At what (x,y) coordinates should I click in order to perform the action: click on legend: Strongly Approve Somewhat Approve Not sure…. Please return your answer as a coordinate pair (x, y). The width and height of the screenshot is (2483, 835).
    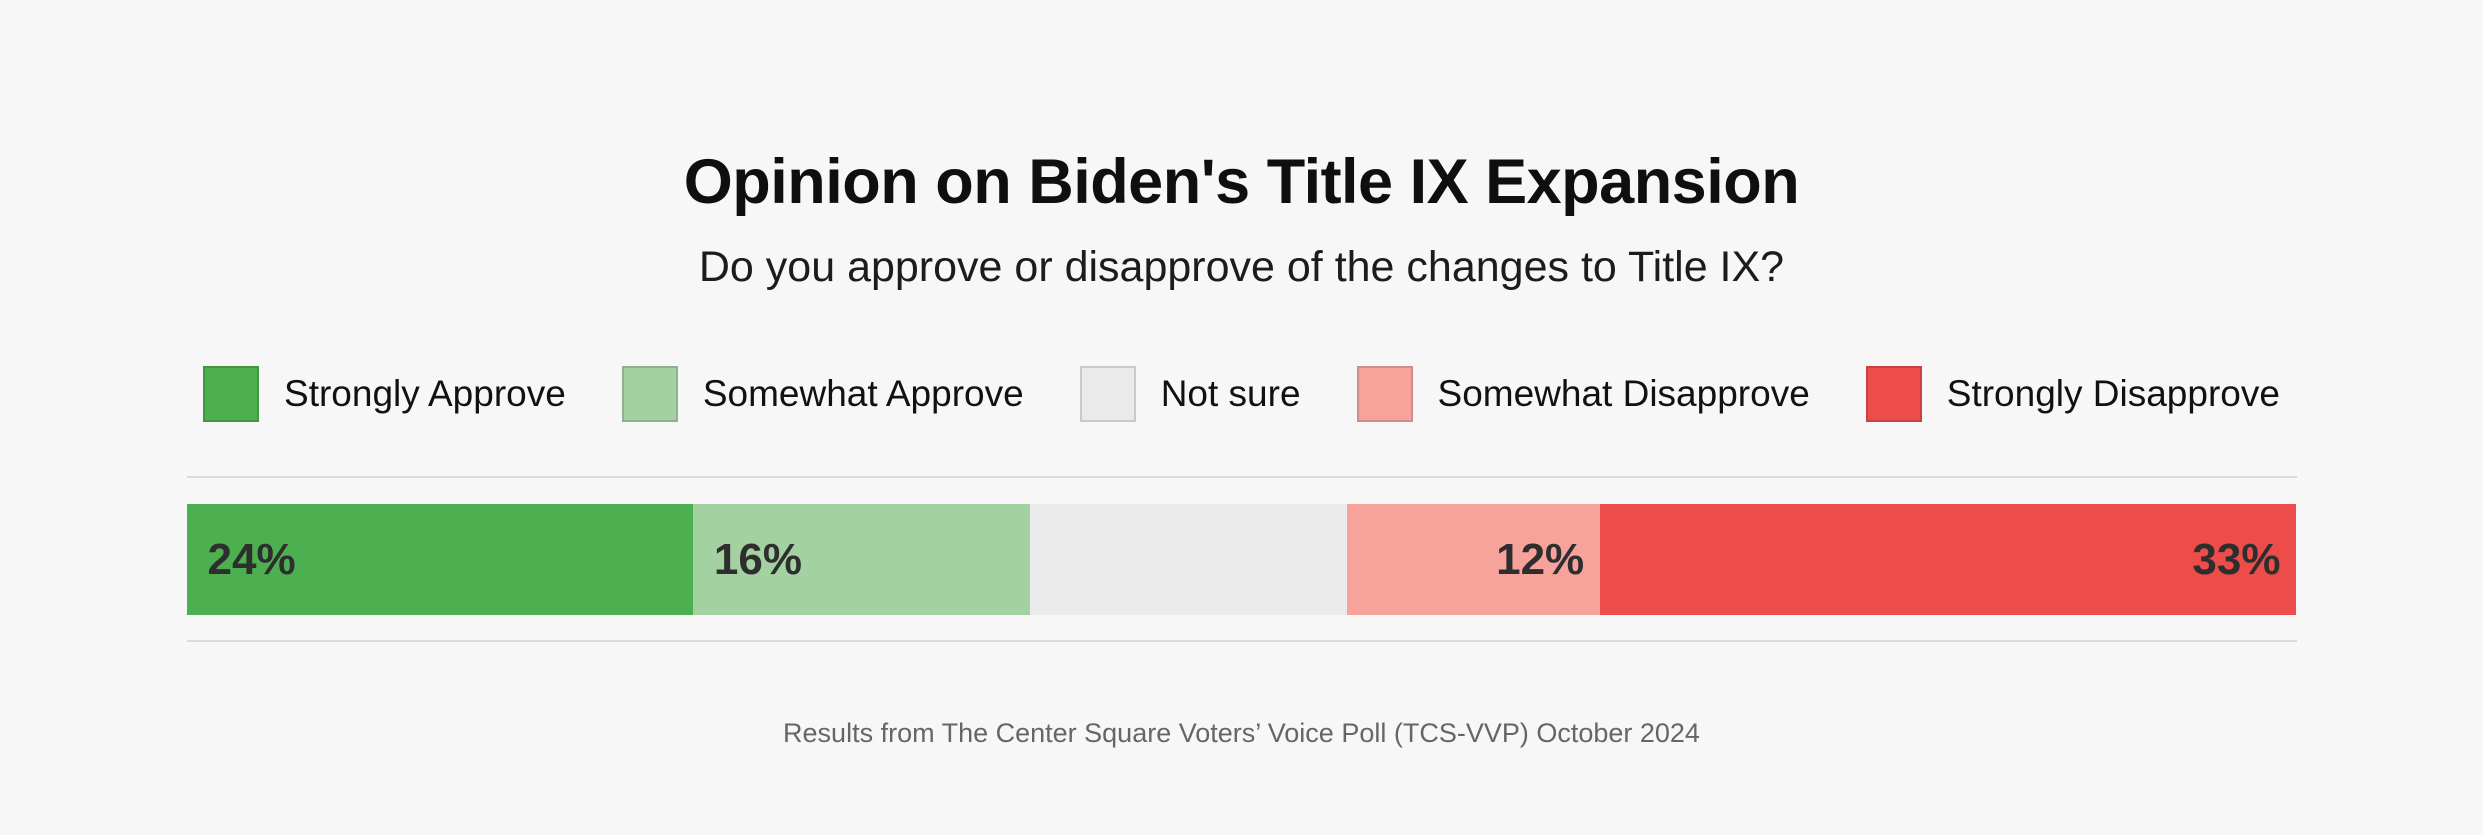
    Looking at the image, I should click on (1241, 394).